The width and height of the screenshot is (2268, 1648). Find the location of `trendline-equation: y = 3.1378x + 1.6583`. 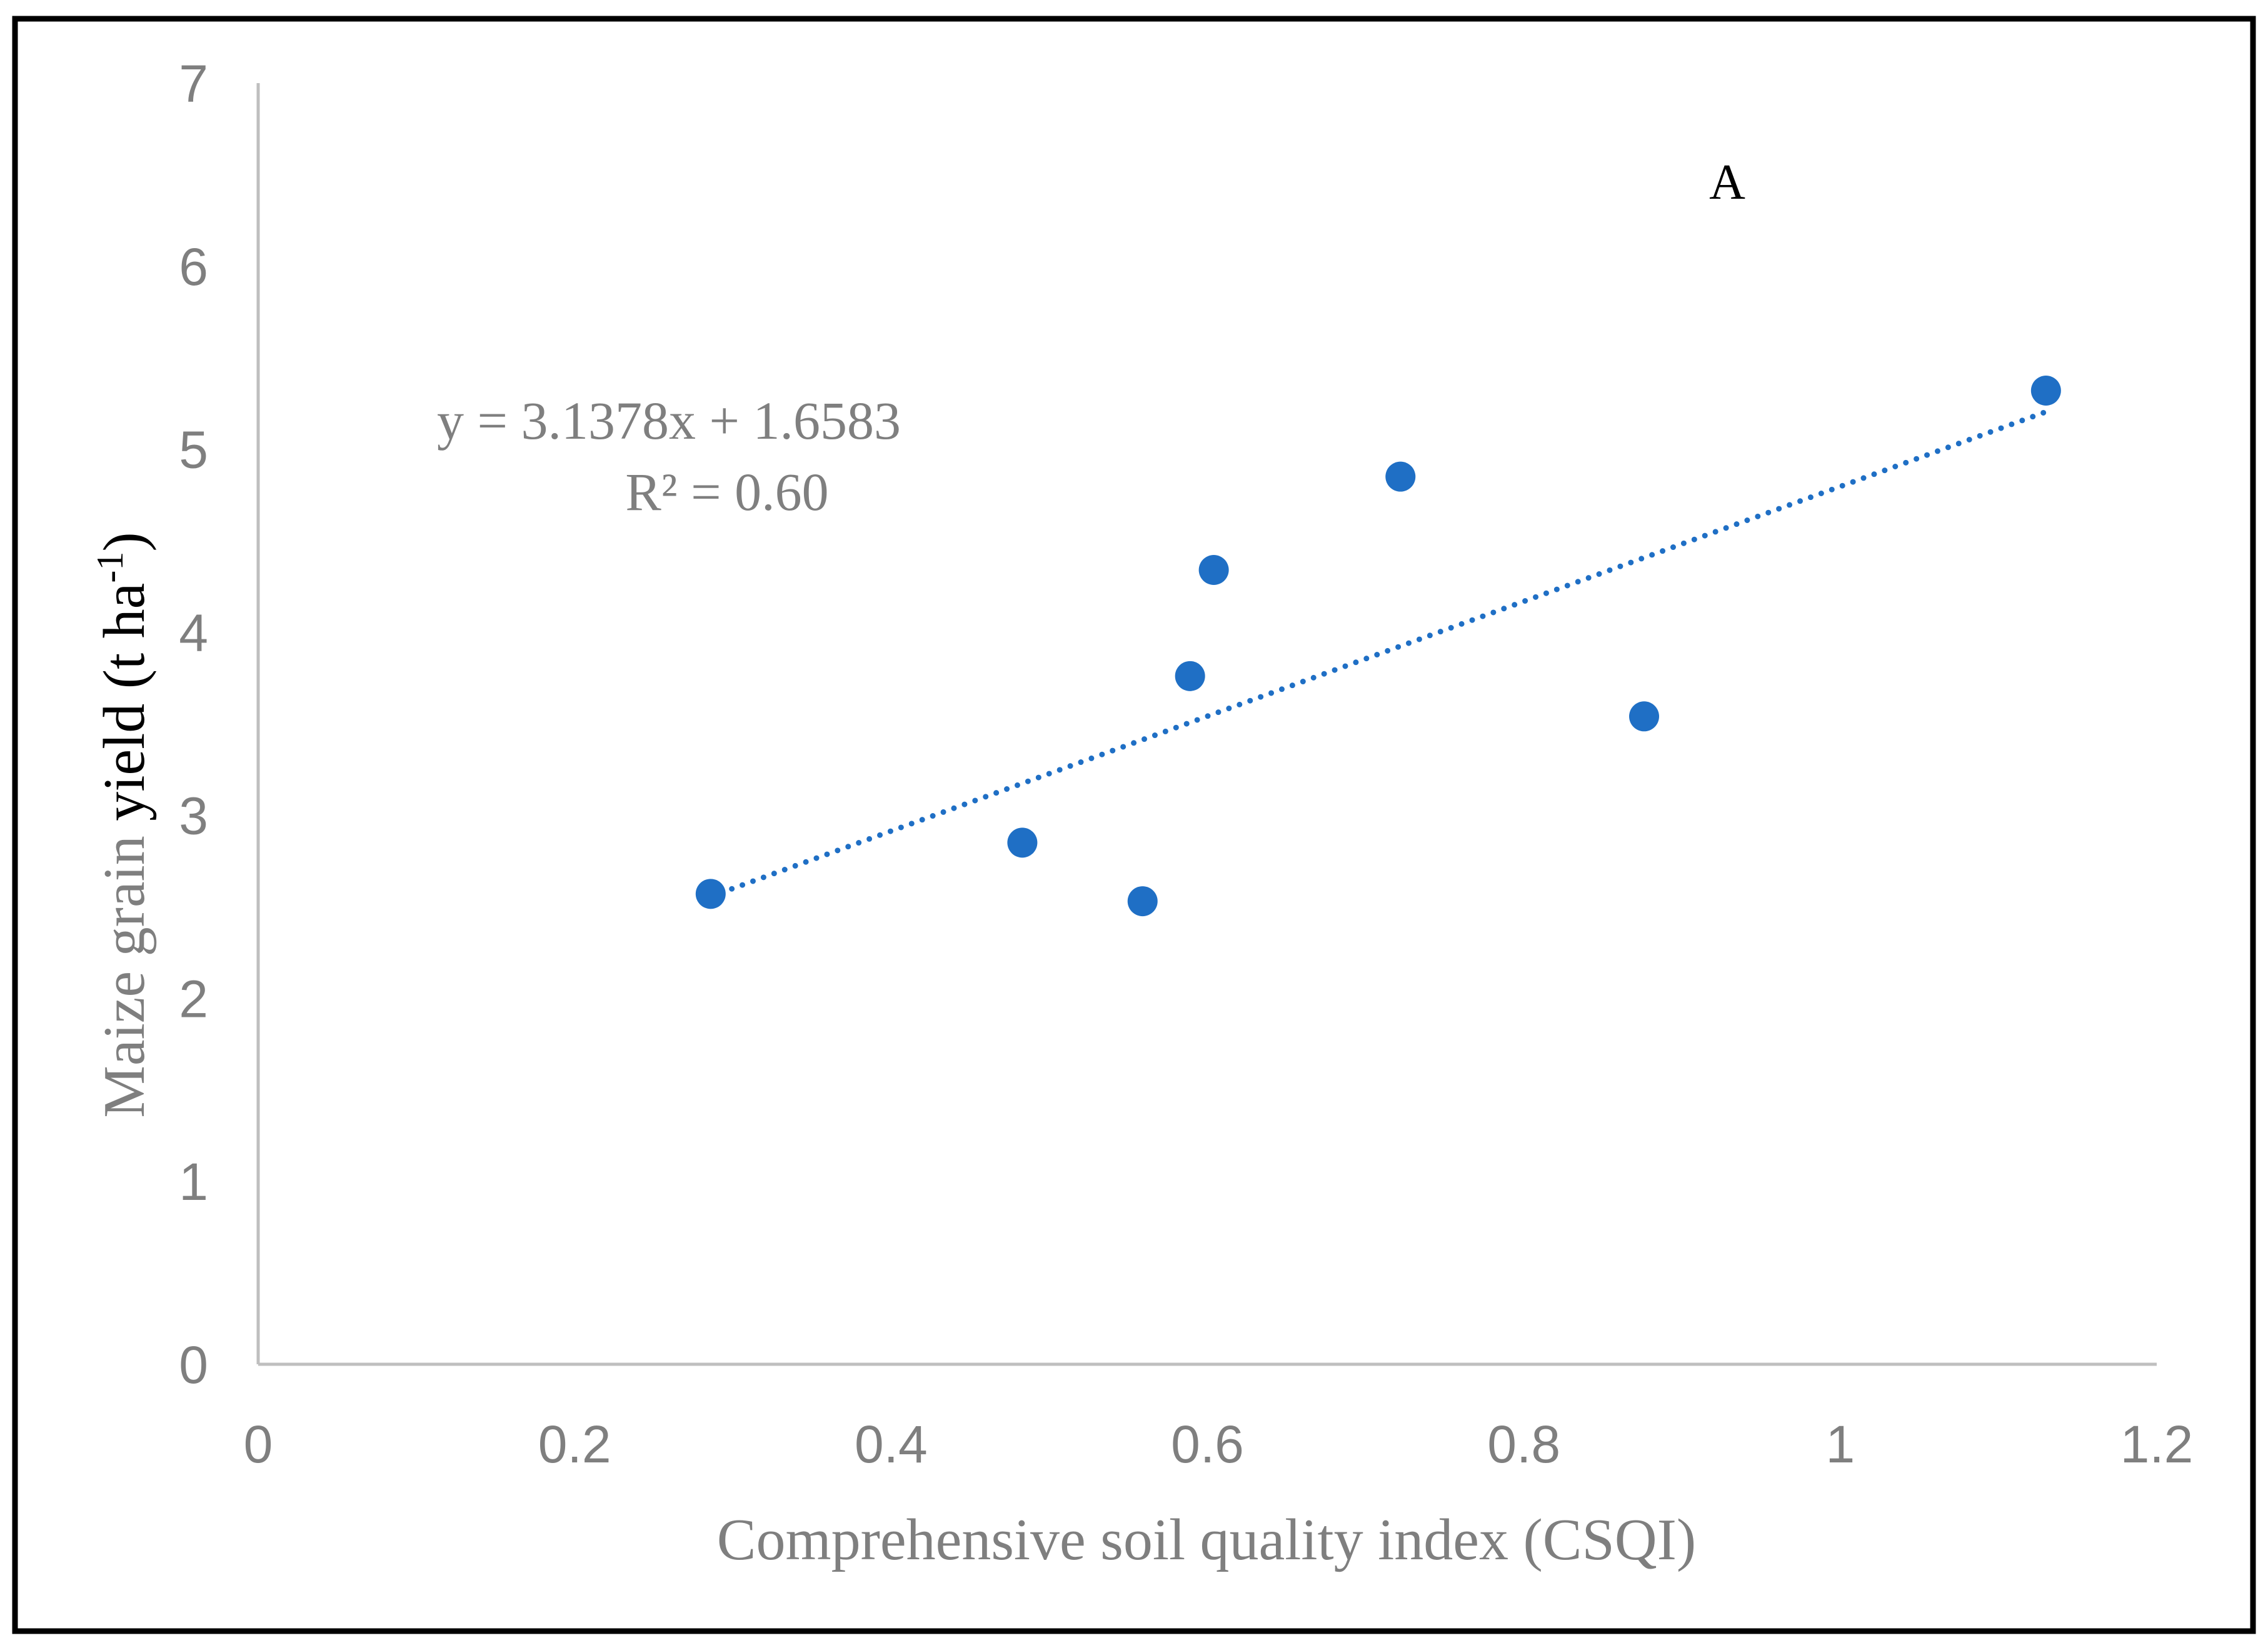

trendline-equation: y = 3.1378x + 1.6583 is located at coordinates (669, 421).